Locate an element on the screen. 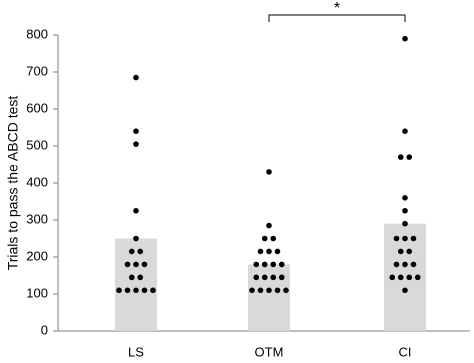 The width and height of the screenshot is (474, 363). x-tick-label: OTM is located at coordinates (269, 351).